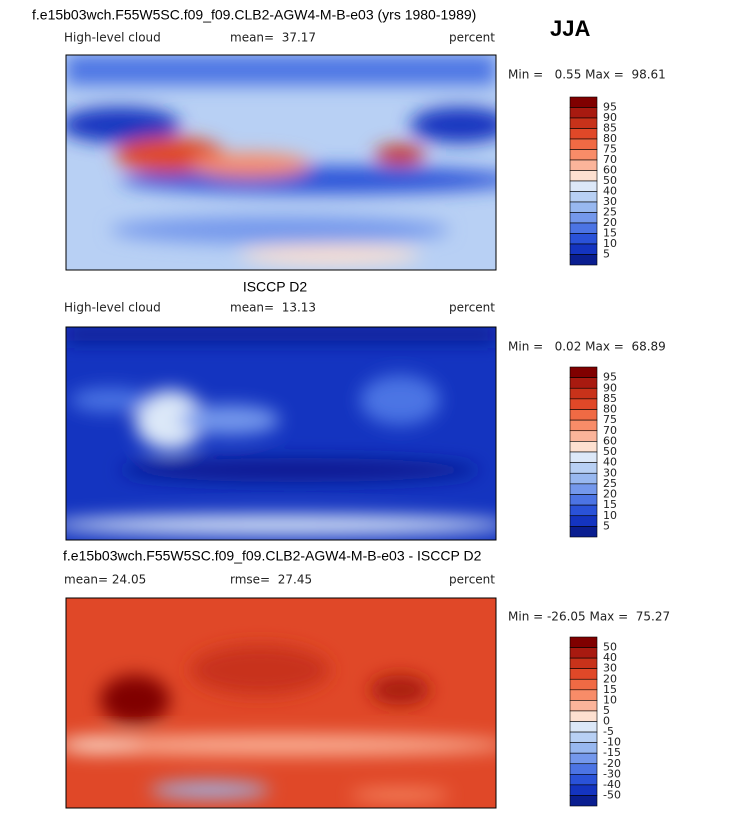  I want to click on colorbar-label: -40, so click(612, 784).